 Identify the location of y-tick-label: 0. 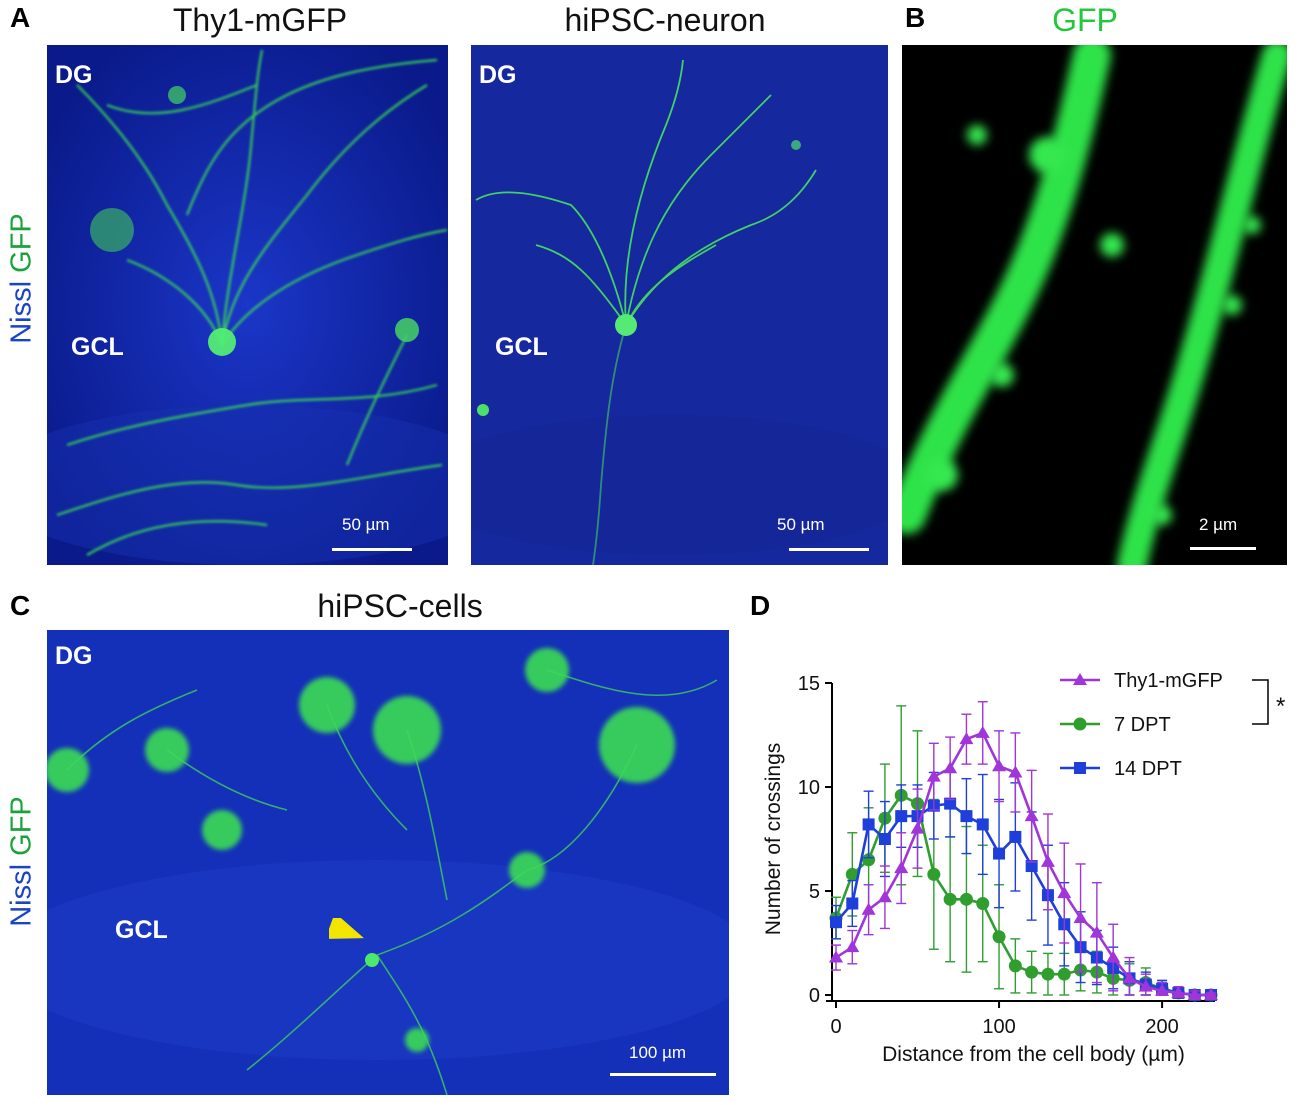
(814, 996).